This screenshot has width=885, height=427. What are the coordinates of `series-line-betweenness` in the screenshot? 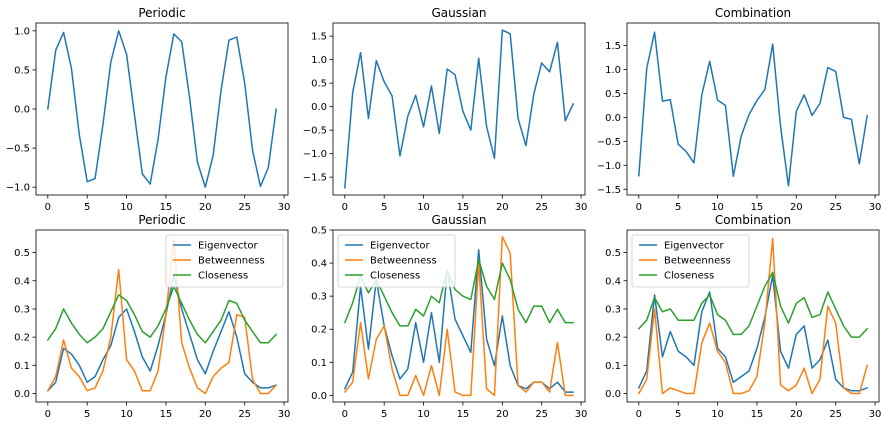 It's located at (162, 316).